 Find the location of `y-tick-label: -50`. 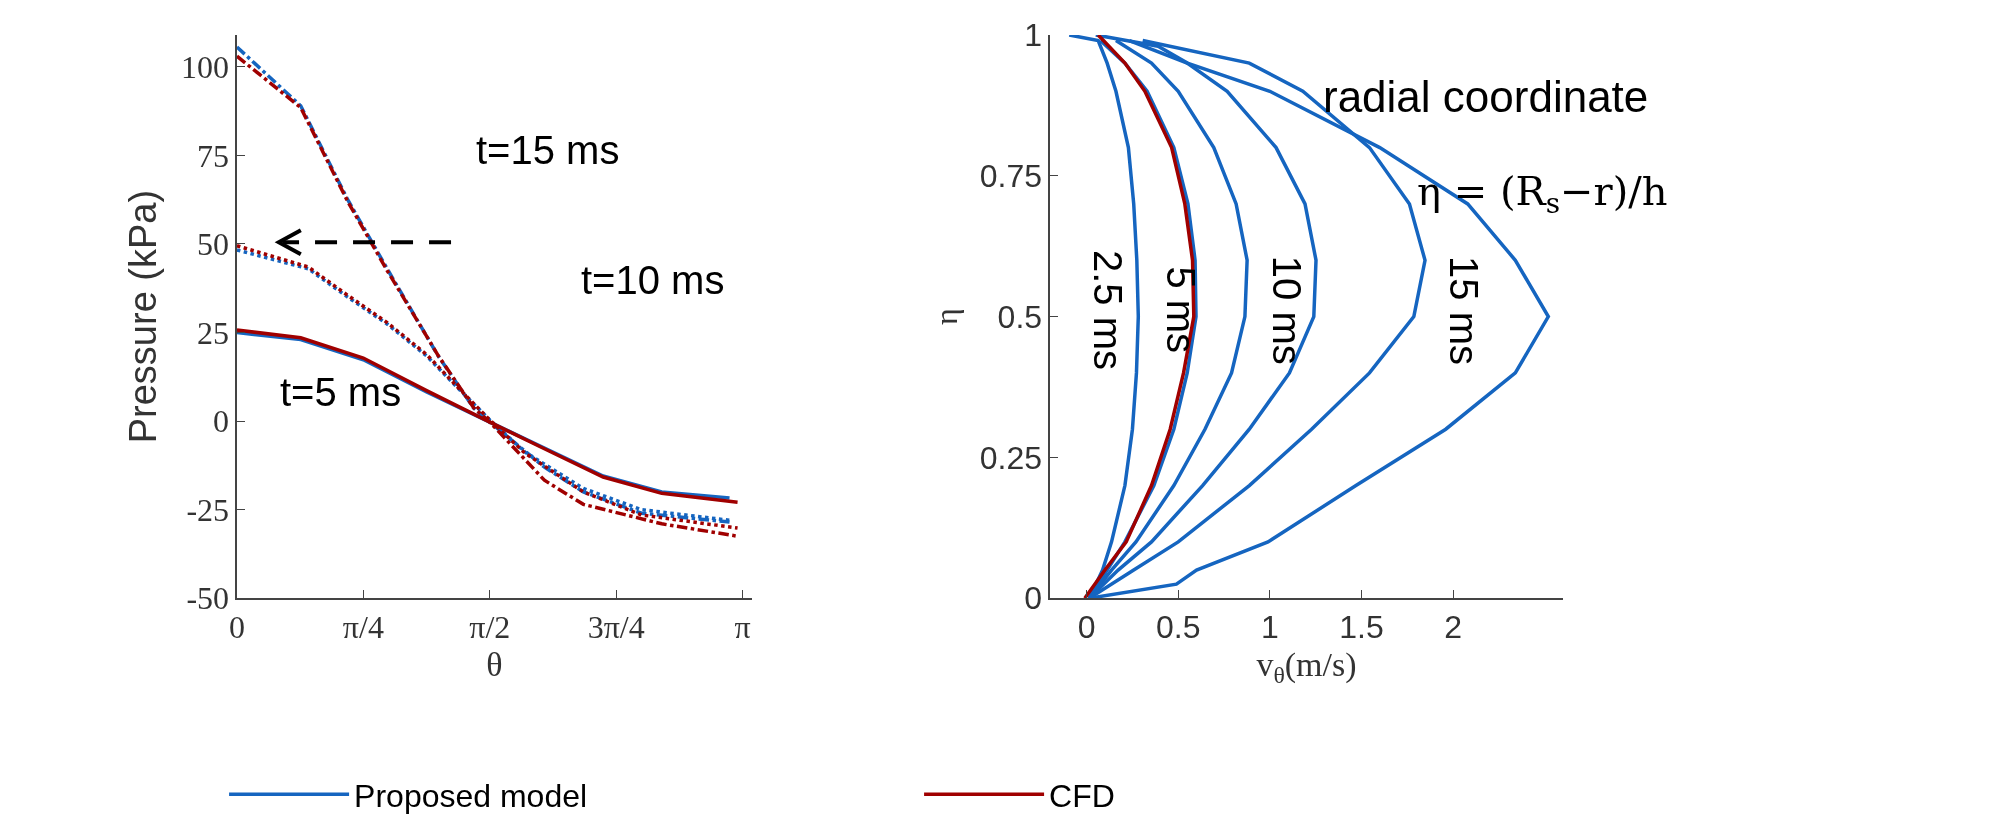

y-tick-label: -50 is located at coordinates (208, 598).